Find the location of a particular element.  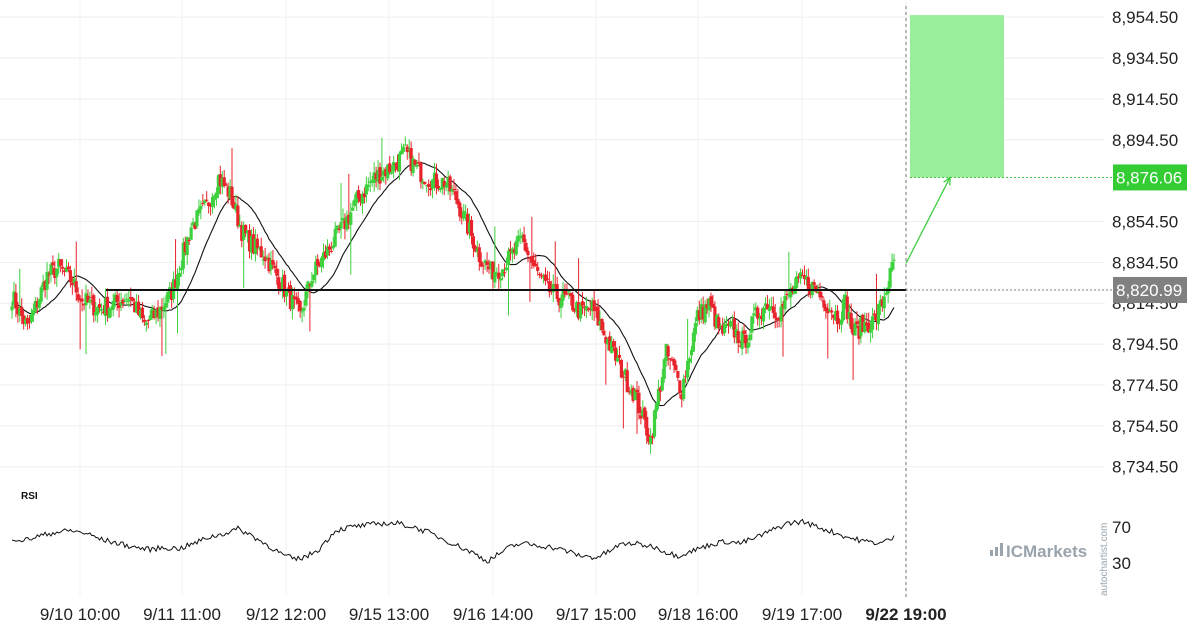

y-tick-label: 8,834.50 is located at coordinates (1145, 262).